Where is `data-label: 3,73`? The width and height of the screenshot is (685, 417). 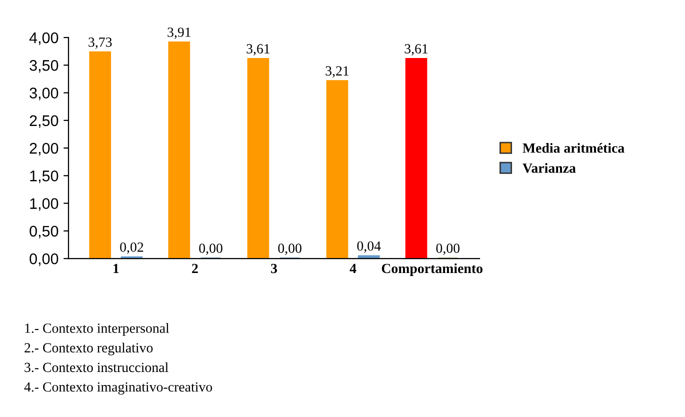 data-label: 3,73 is located at coordinates (100, 43).